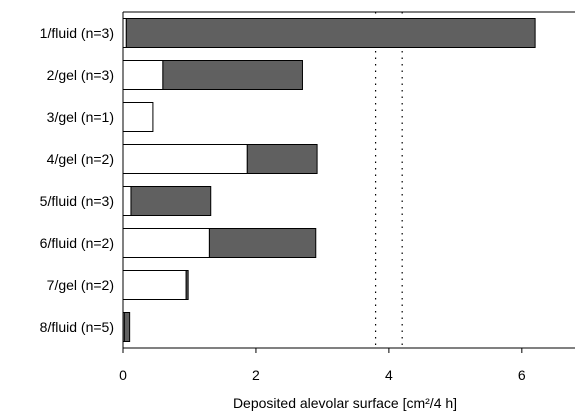 The width and height of the screenshot is (575, 412). I want to click on x-axis-title: Deposited alevolar surface [cm²/4 h], so click(345, 403).